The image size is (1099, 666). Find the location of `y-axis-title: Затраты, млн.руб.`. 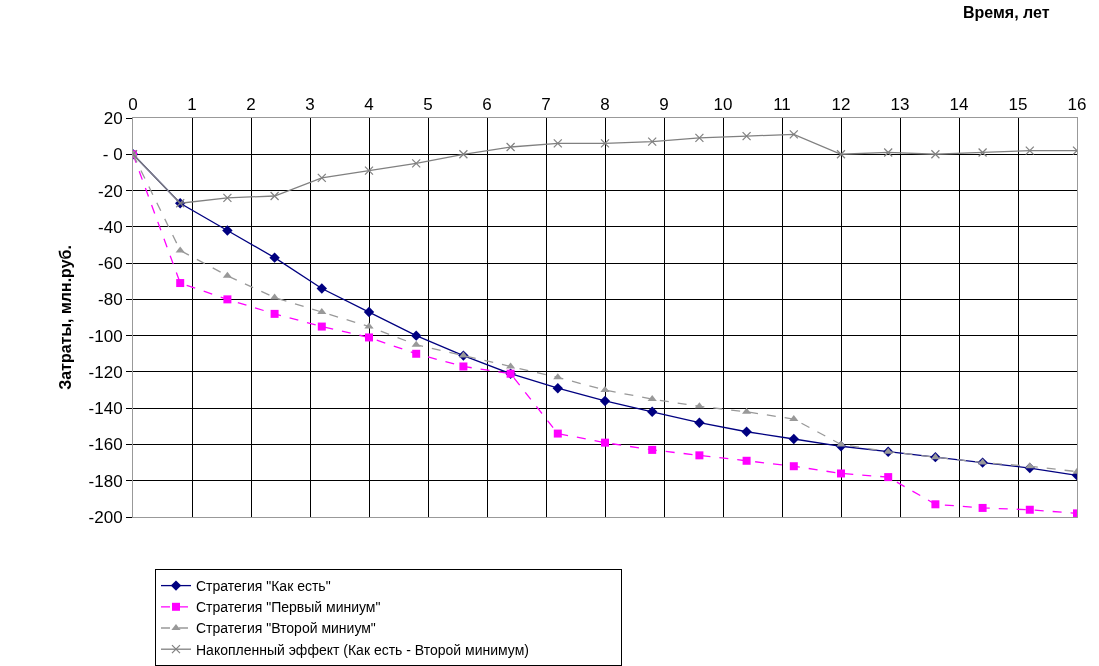

y-axis-title: Затраты, млн.руб. is located at coordinates (66, 317).